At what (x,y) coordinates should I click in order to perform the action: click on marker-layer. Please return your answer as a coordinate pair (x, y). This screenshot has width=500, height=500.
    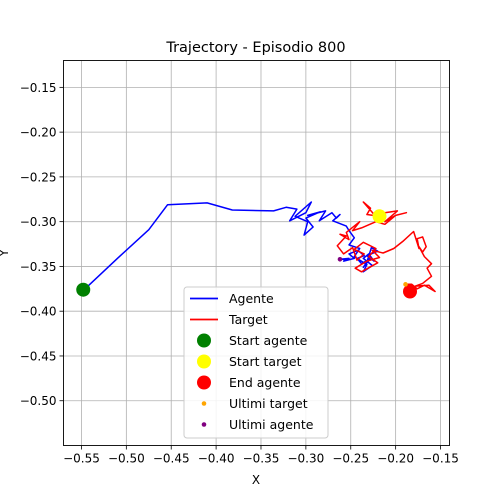
    Looking at the image, I should click on (247, 254).